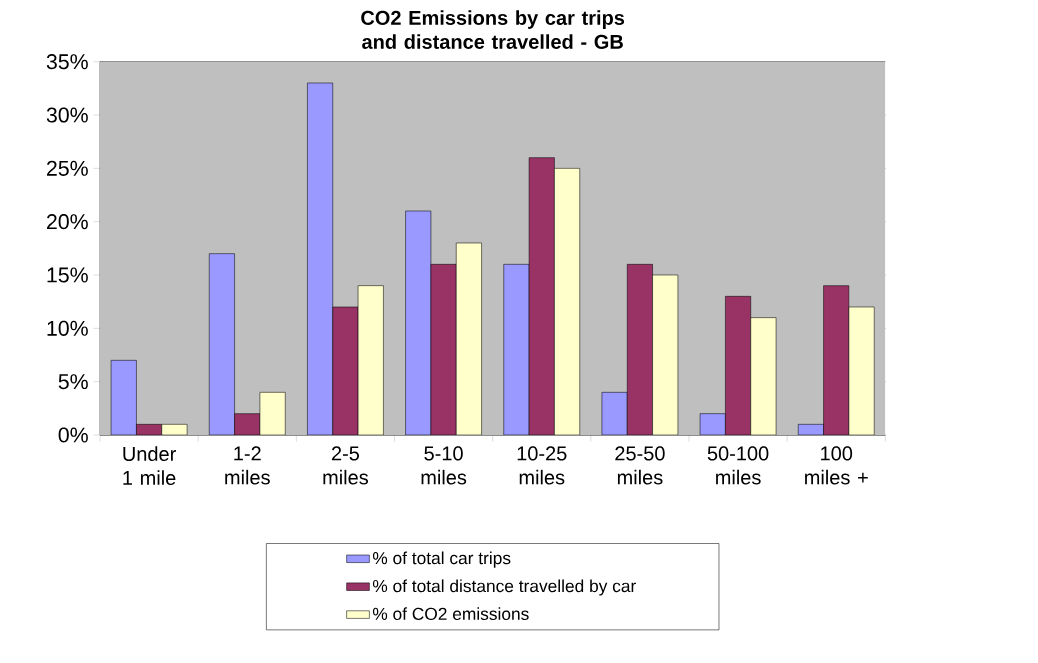 The width and height of the screenshot is (1038, 663). What do you see at coordinates (836, 465) in the screenshot?
I see `x-tick-label: 100 miles +` at bounding box center [836, 465].